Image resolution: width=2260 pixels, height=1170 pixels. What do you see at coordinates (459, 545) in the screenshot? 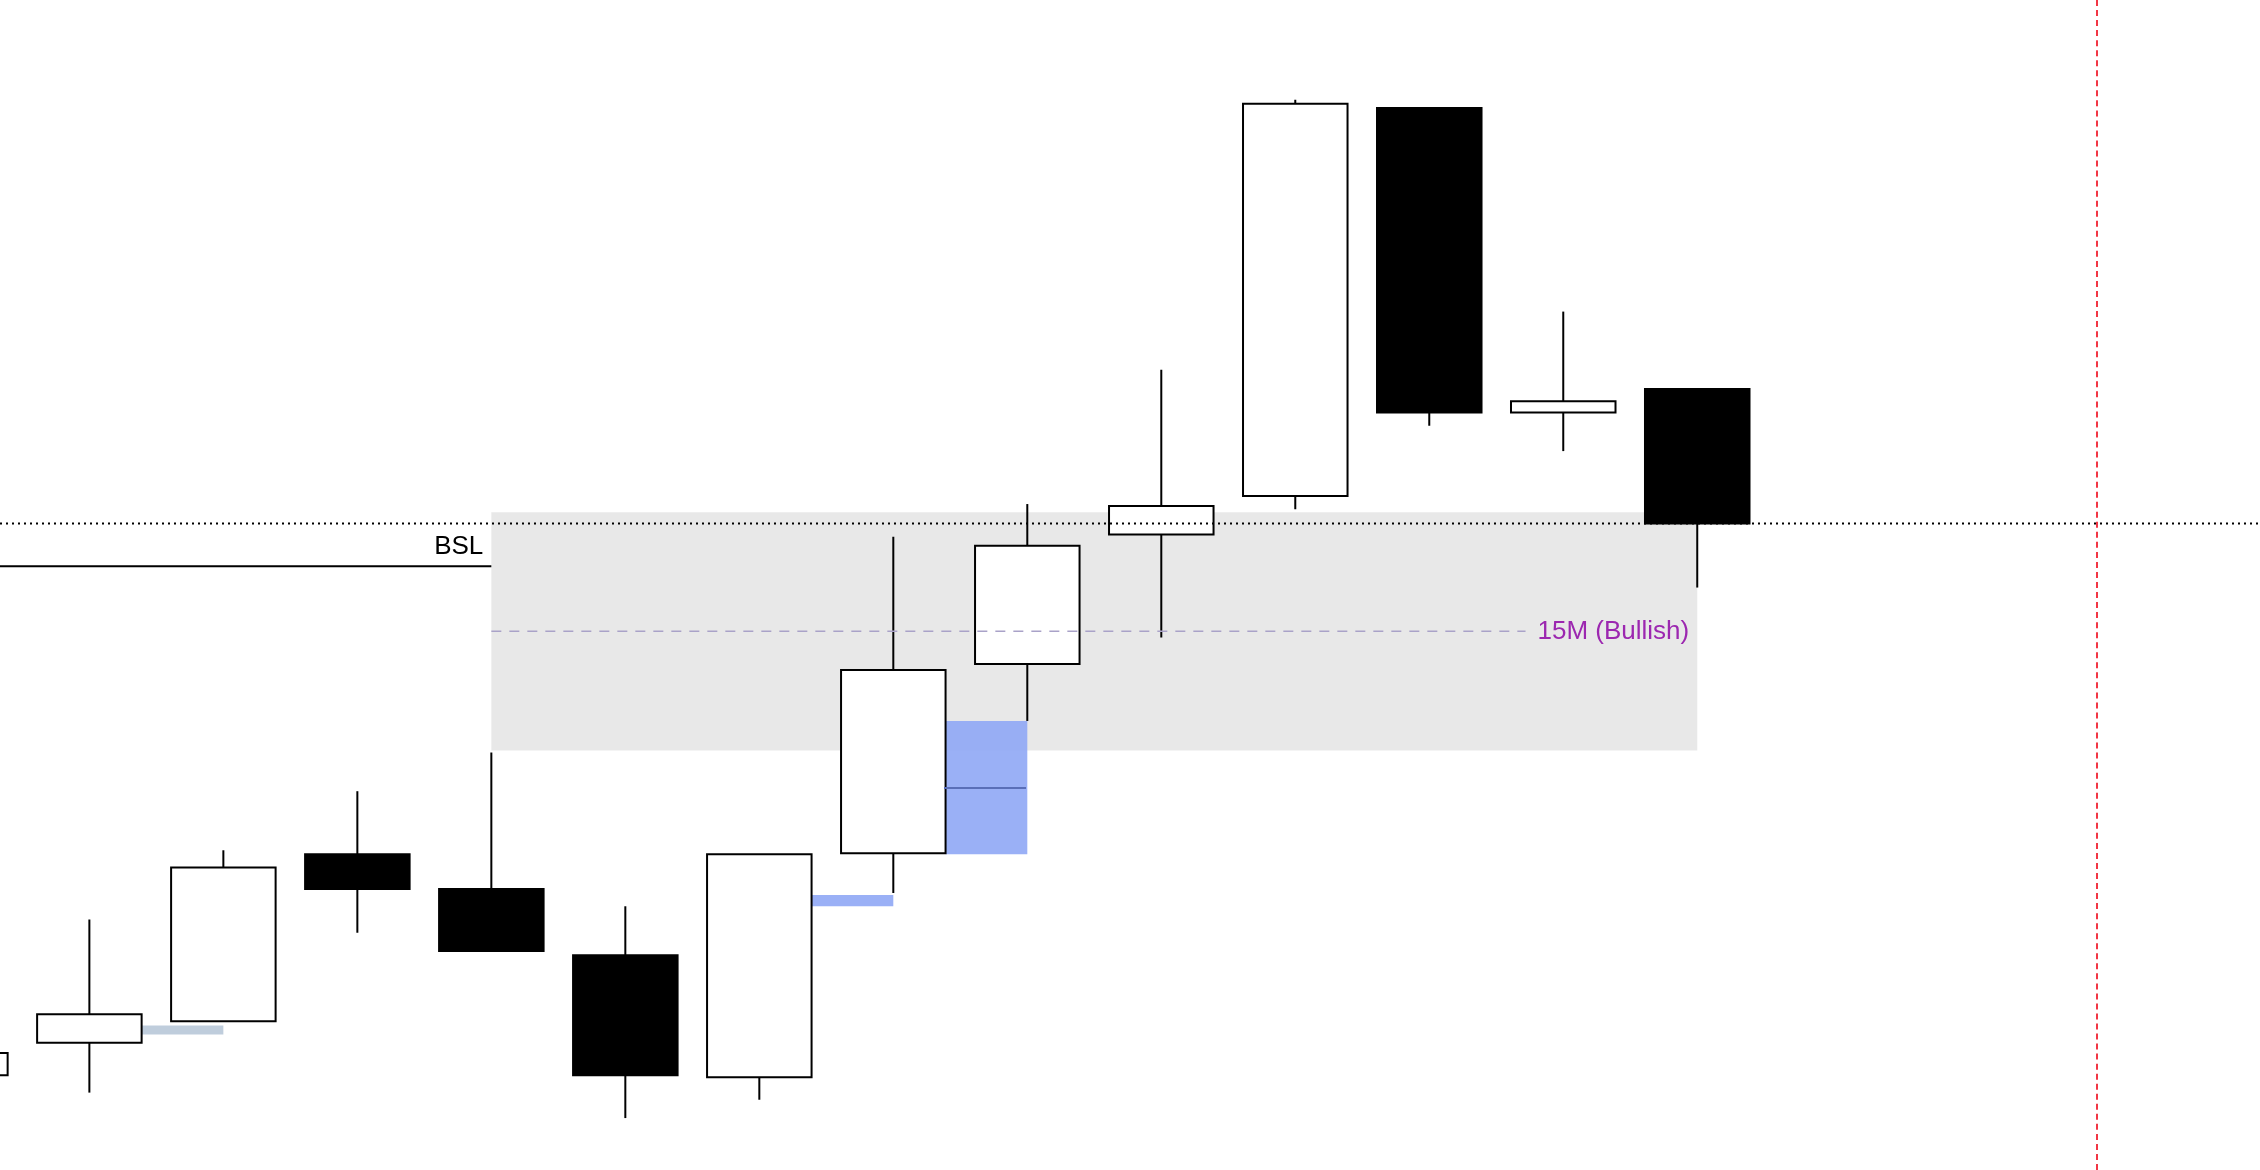
I see `ref-line-label: BSL` at bounding box center [459, 545].